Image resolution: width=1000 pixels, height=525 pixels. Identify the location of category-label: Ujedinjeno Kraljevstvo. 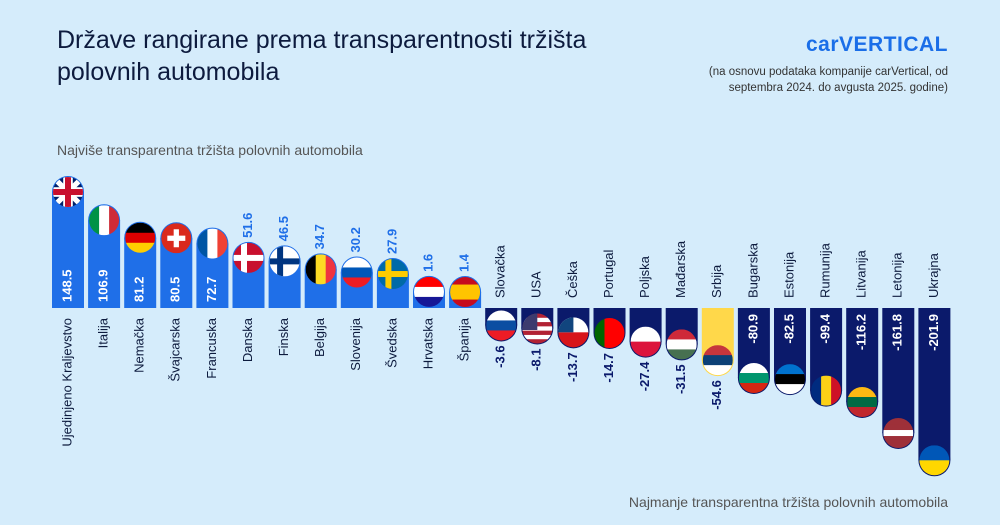
(66, 382).